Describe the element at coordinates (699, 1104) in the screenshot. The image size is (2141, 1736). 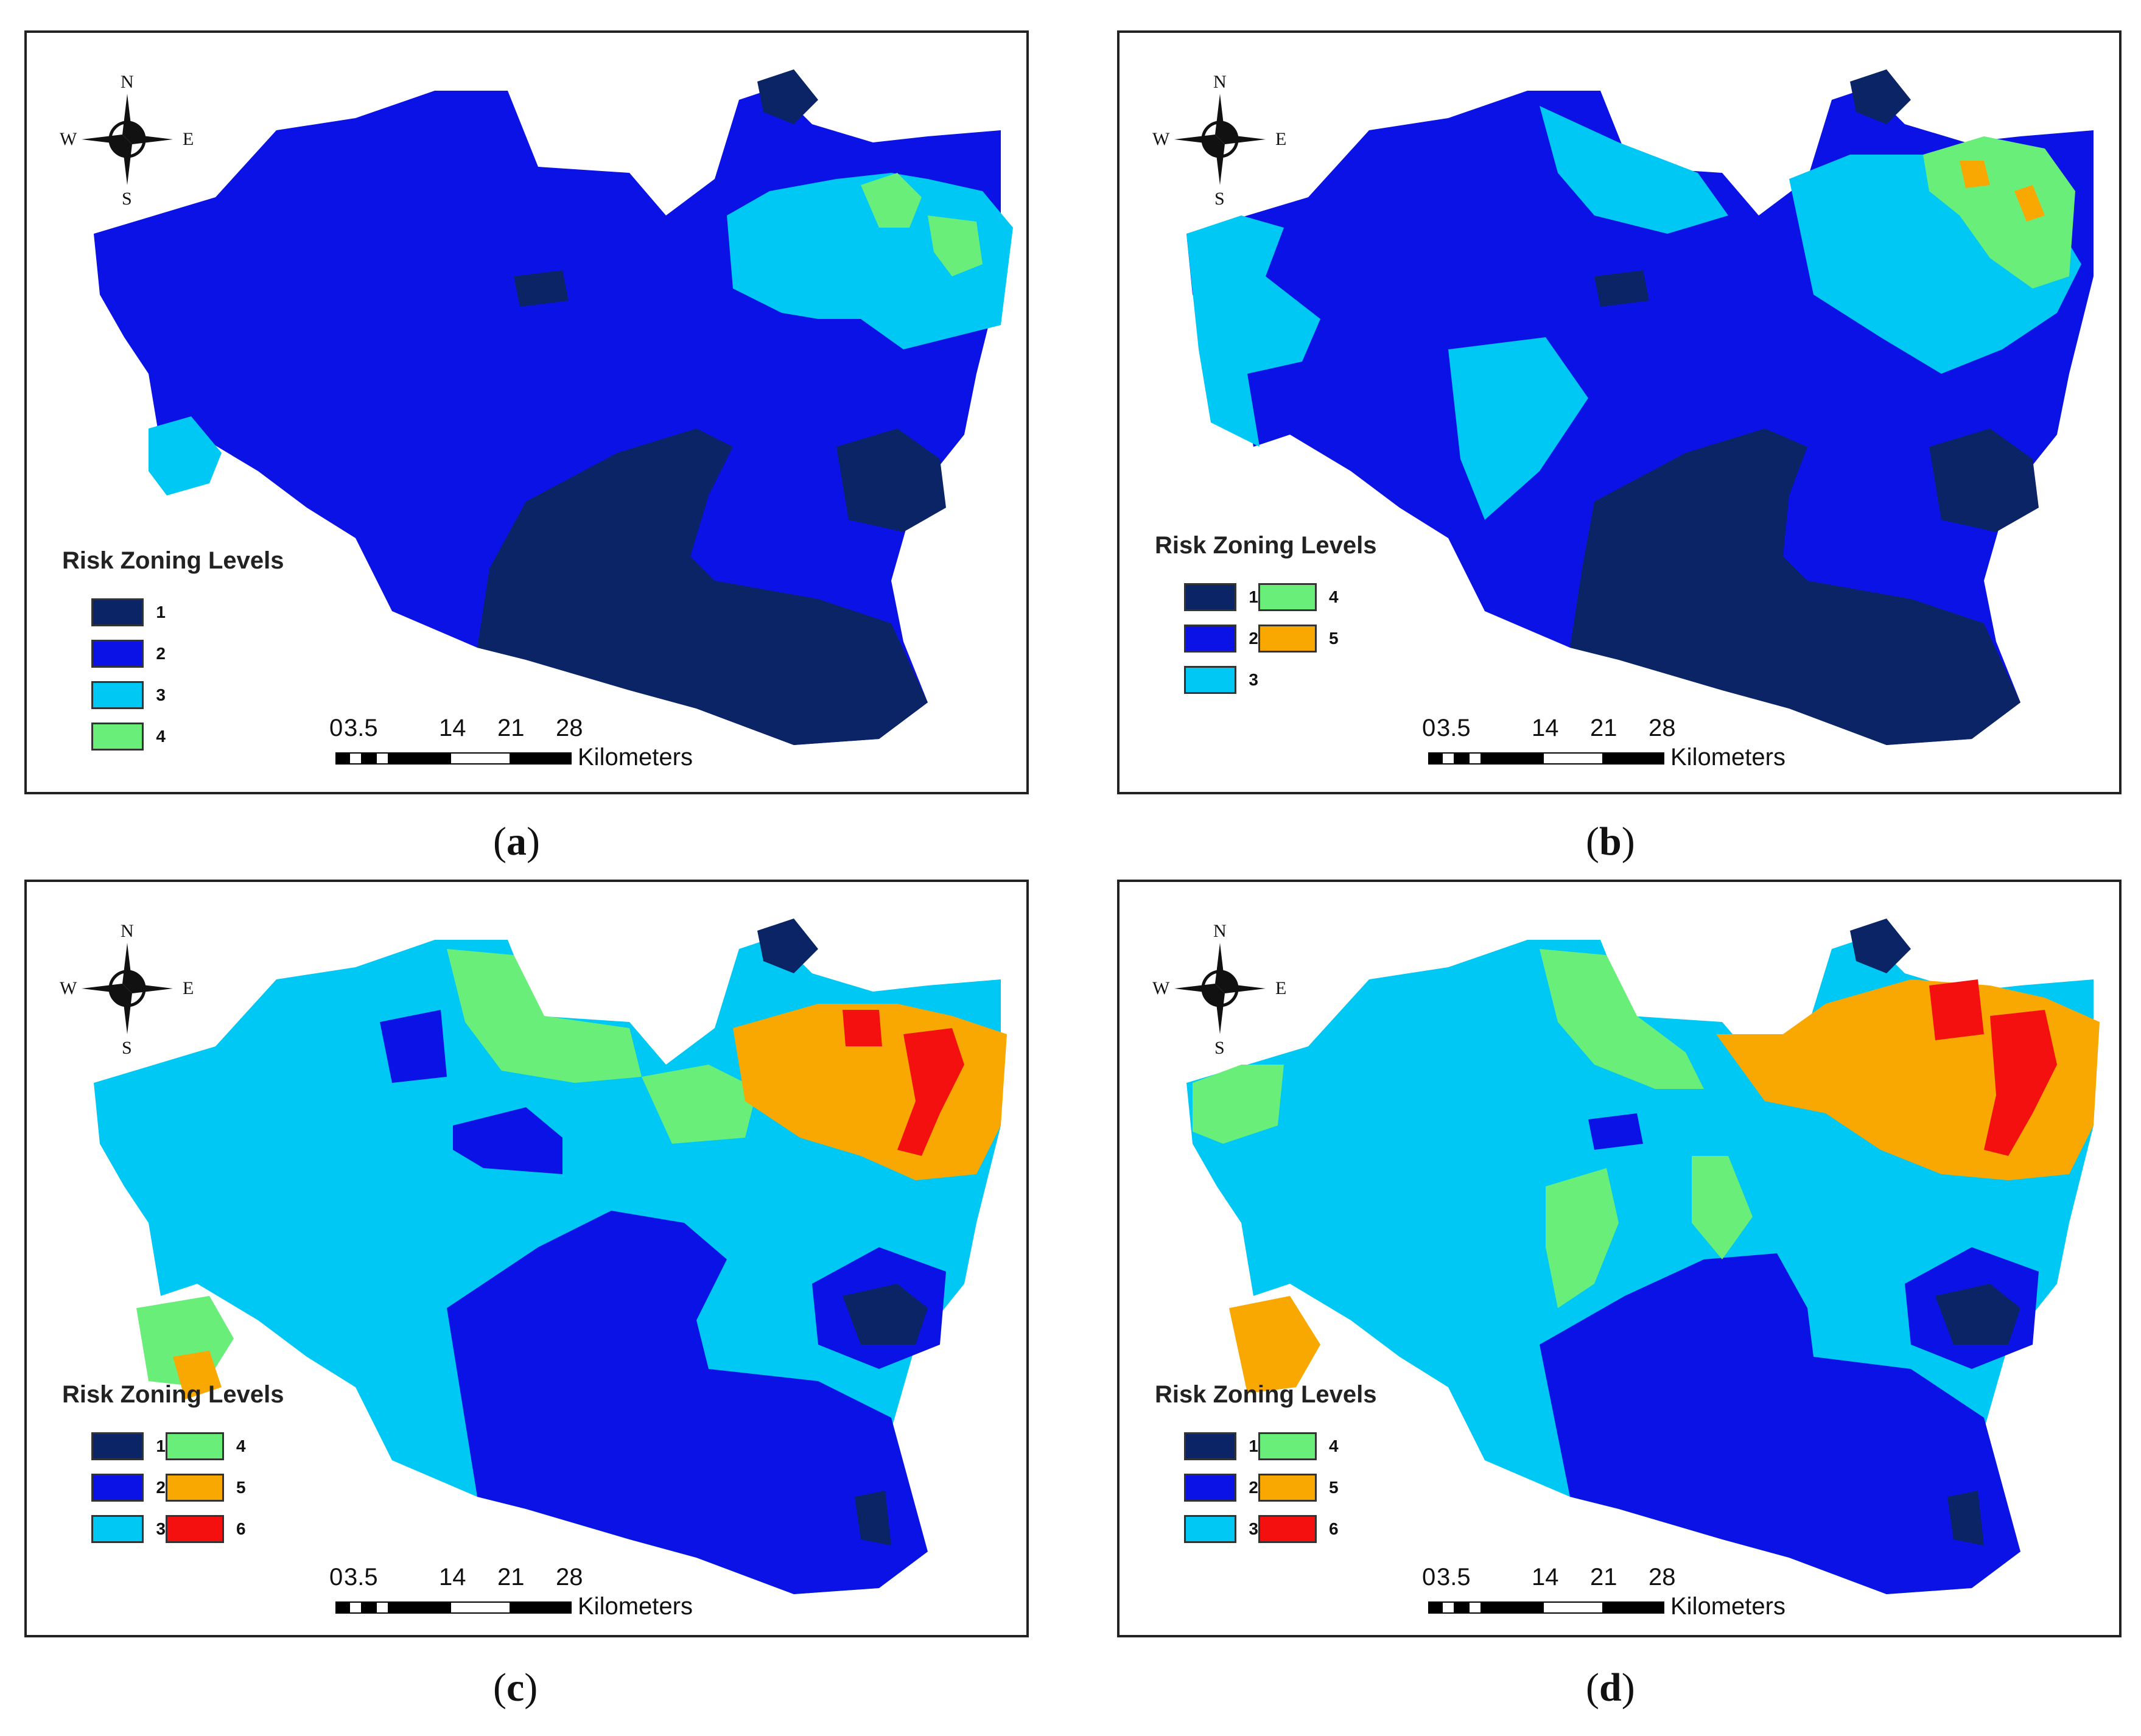
I see `zone-level-4-east` at that location.